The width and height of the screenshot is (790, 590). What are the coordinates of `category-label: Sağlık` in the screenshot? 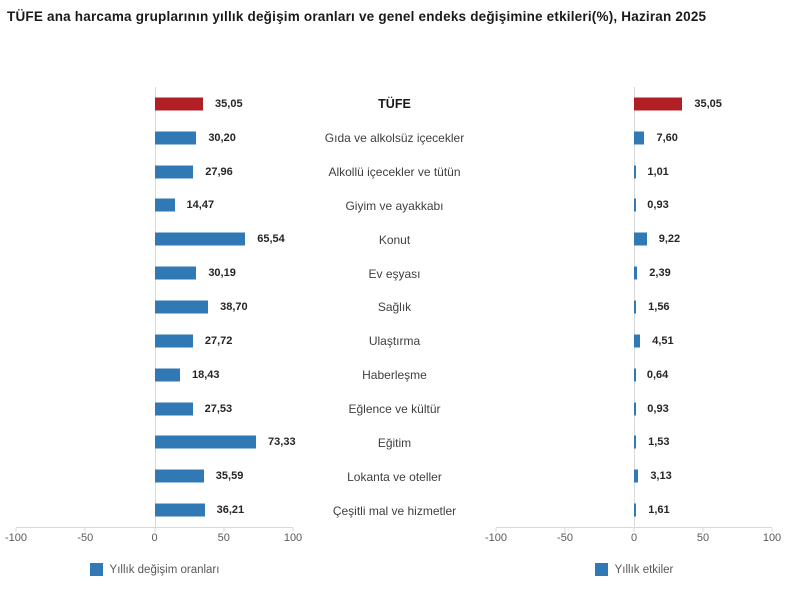 It's located at (394, 307).